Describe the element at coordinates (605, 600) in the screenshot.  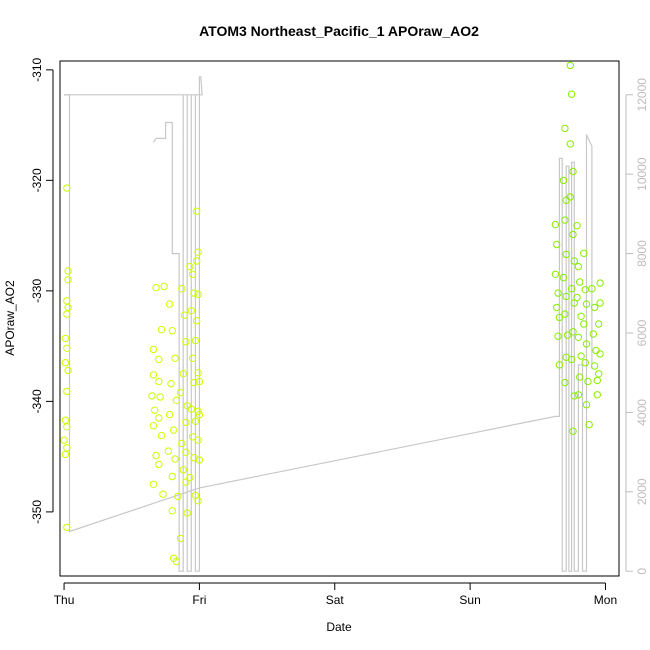
I see `x-tick-label: Mon` at that location.